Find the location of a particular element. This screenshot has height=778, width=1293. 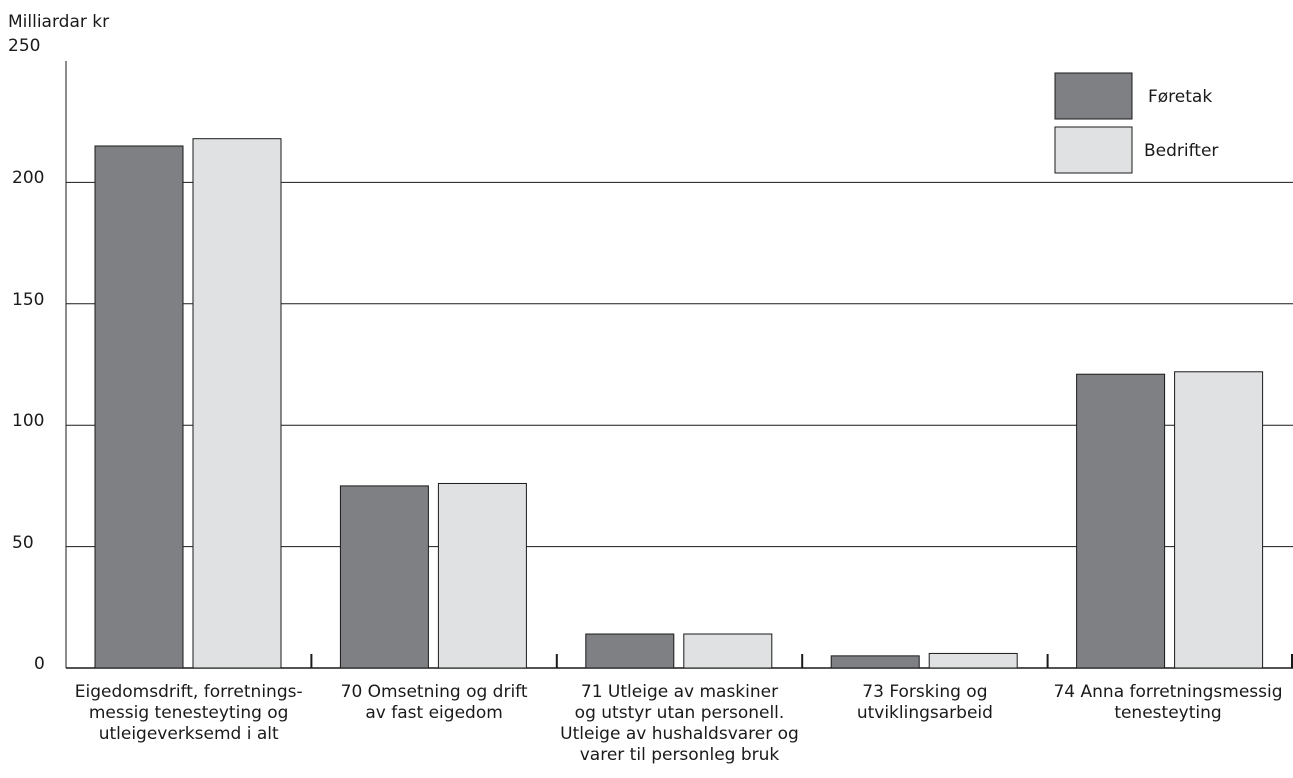

y-axis-title: Milliardar kr is located at coordinates (59, 22).